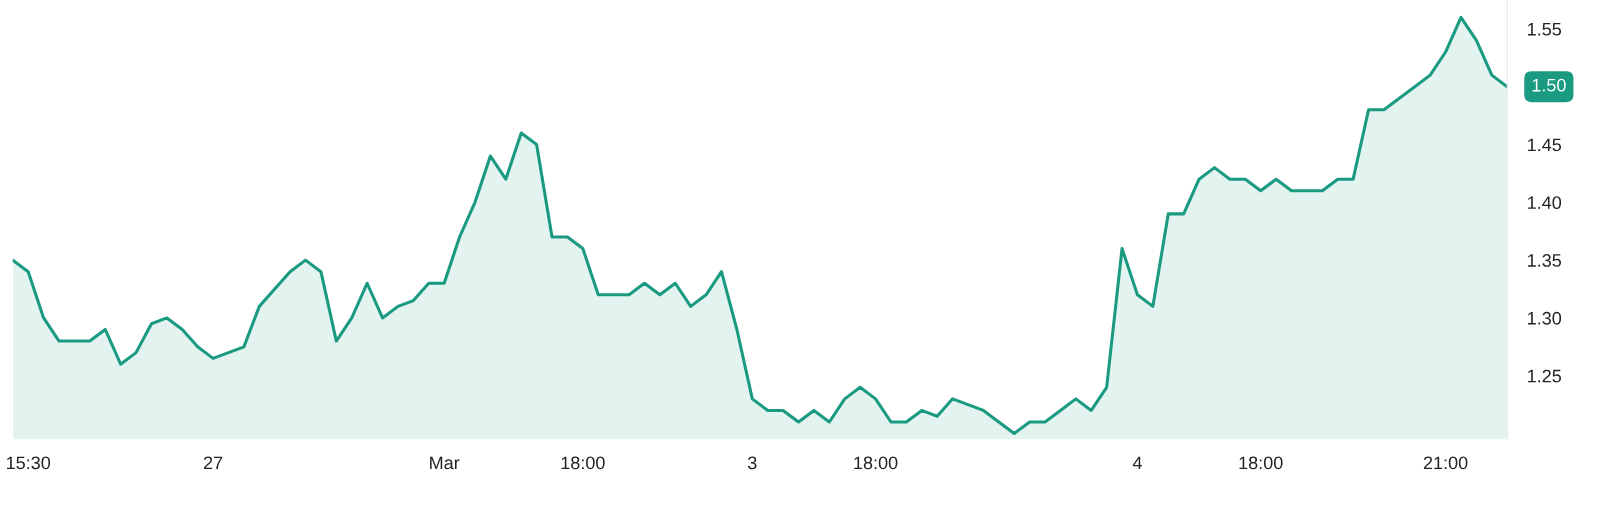 The width and height of the screenshot is (1600, 523). Describe the element at coordinates (1545, 318) in the screenshot. I see `y-tick-label: 1.30` at that location.